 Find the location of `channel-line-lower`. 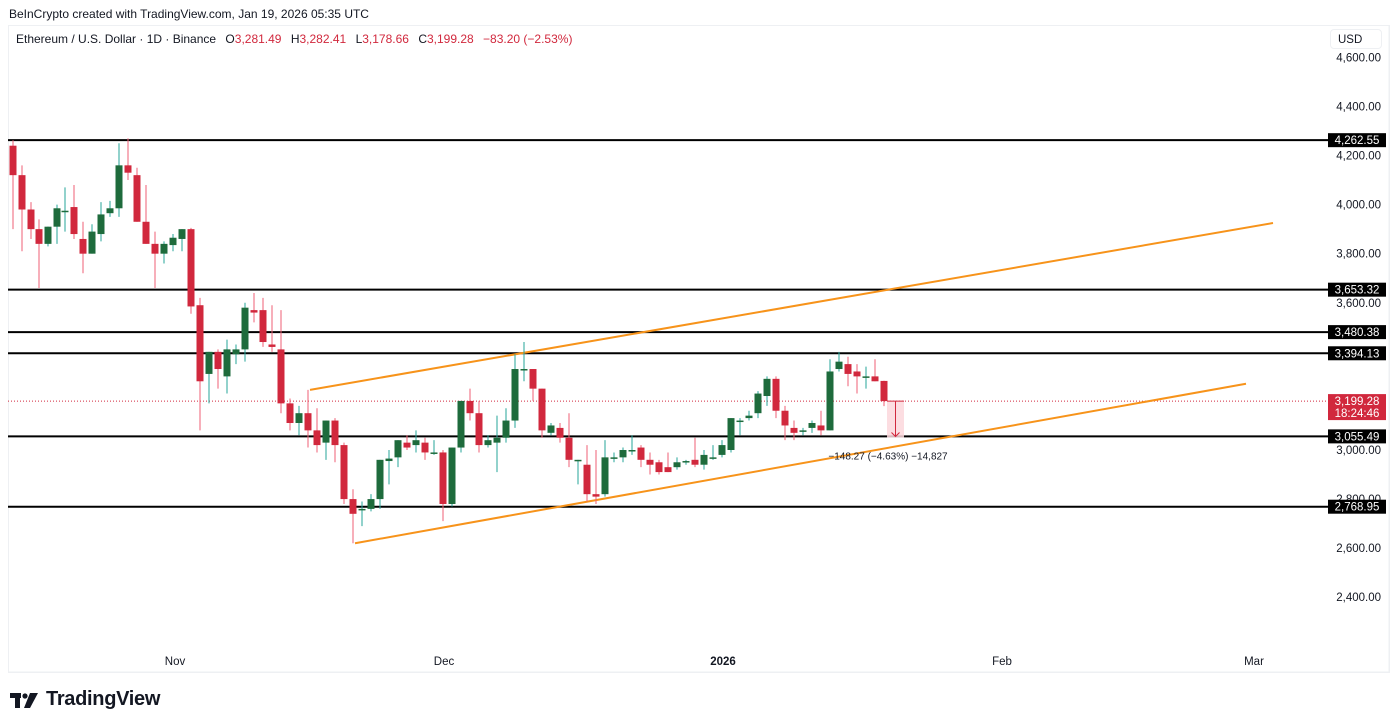

channel-line-lower is located at coordinates (800, 463).